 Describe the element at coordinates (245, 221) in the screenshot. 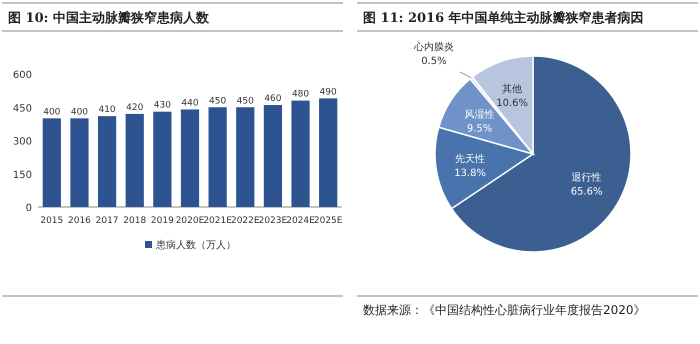

I see `x-tick-label: 2022E` at that location.